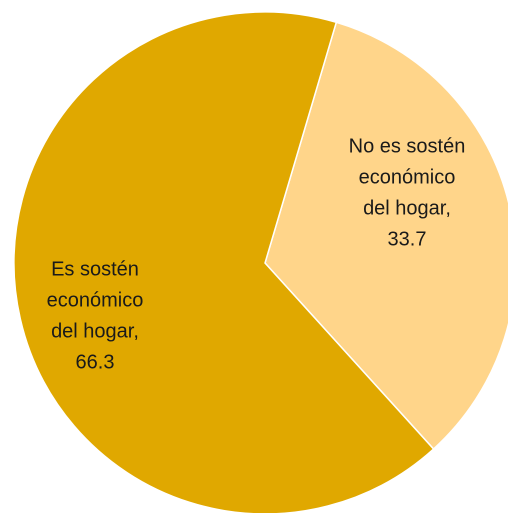 This screenshot has width=508, height=513. Describe the element at coordinates (95, 363) in the screenshot. I see `pie-slice-label-line: 66.3` at that location.